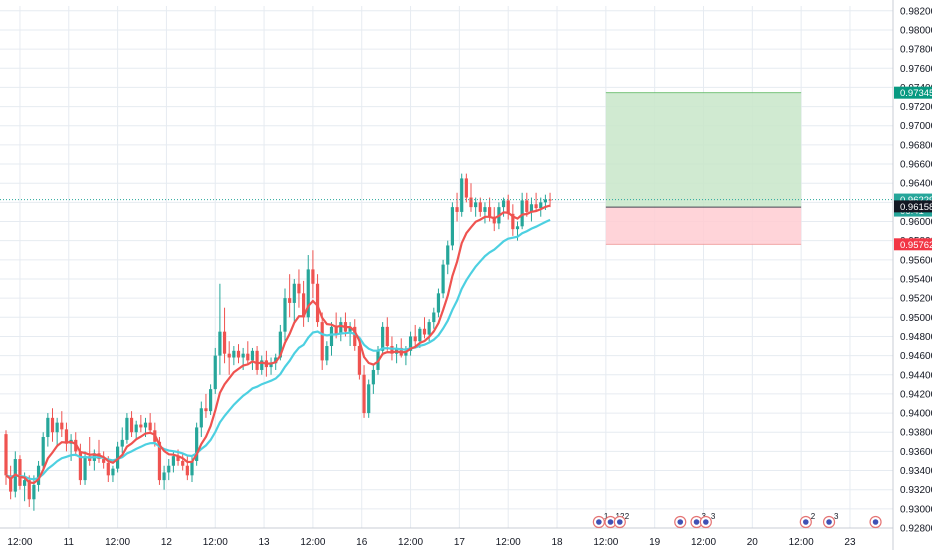  Describe the element at coordinates (703, 168) in the screenshot. I see `long-position-tool` at that location.